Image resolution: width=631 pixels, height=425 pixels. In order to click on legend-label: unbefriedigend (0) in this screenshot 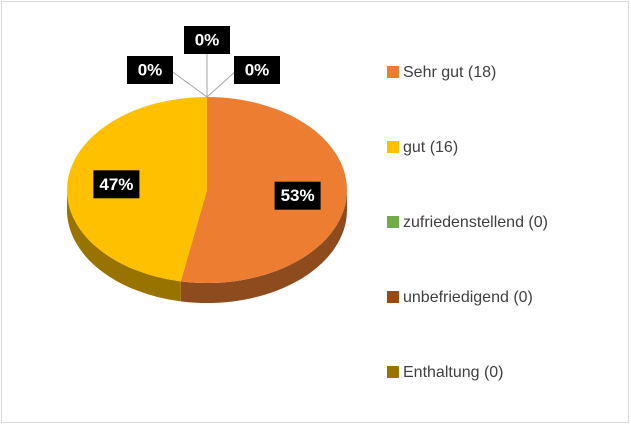, I will do `click(468, 297)`.